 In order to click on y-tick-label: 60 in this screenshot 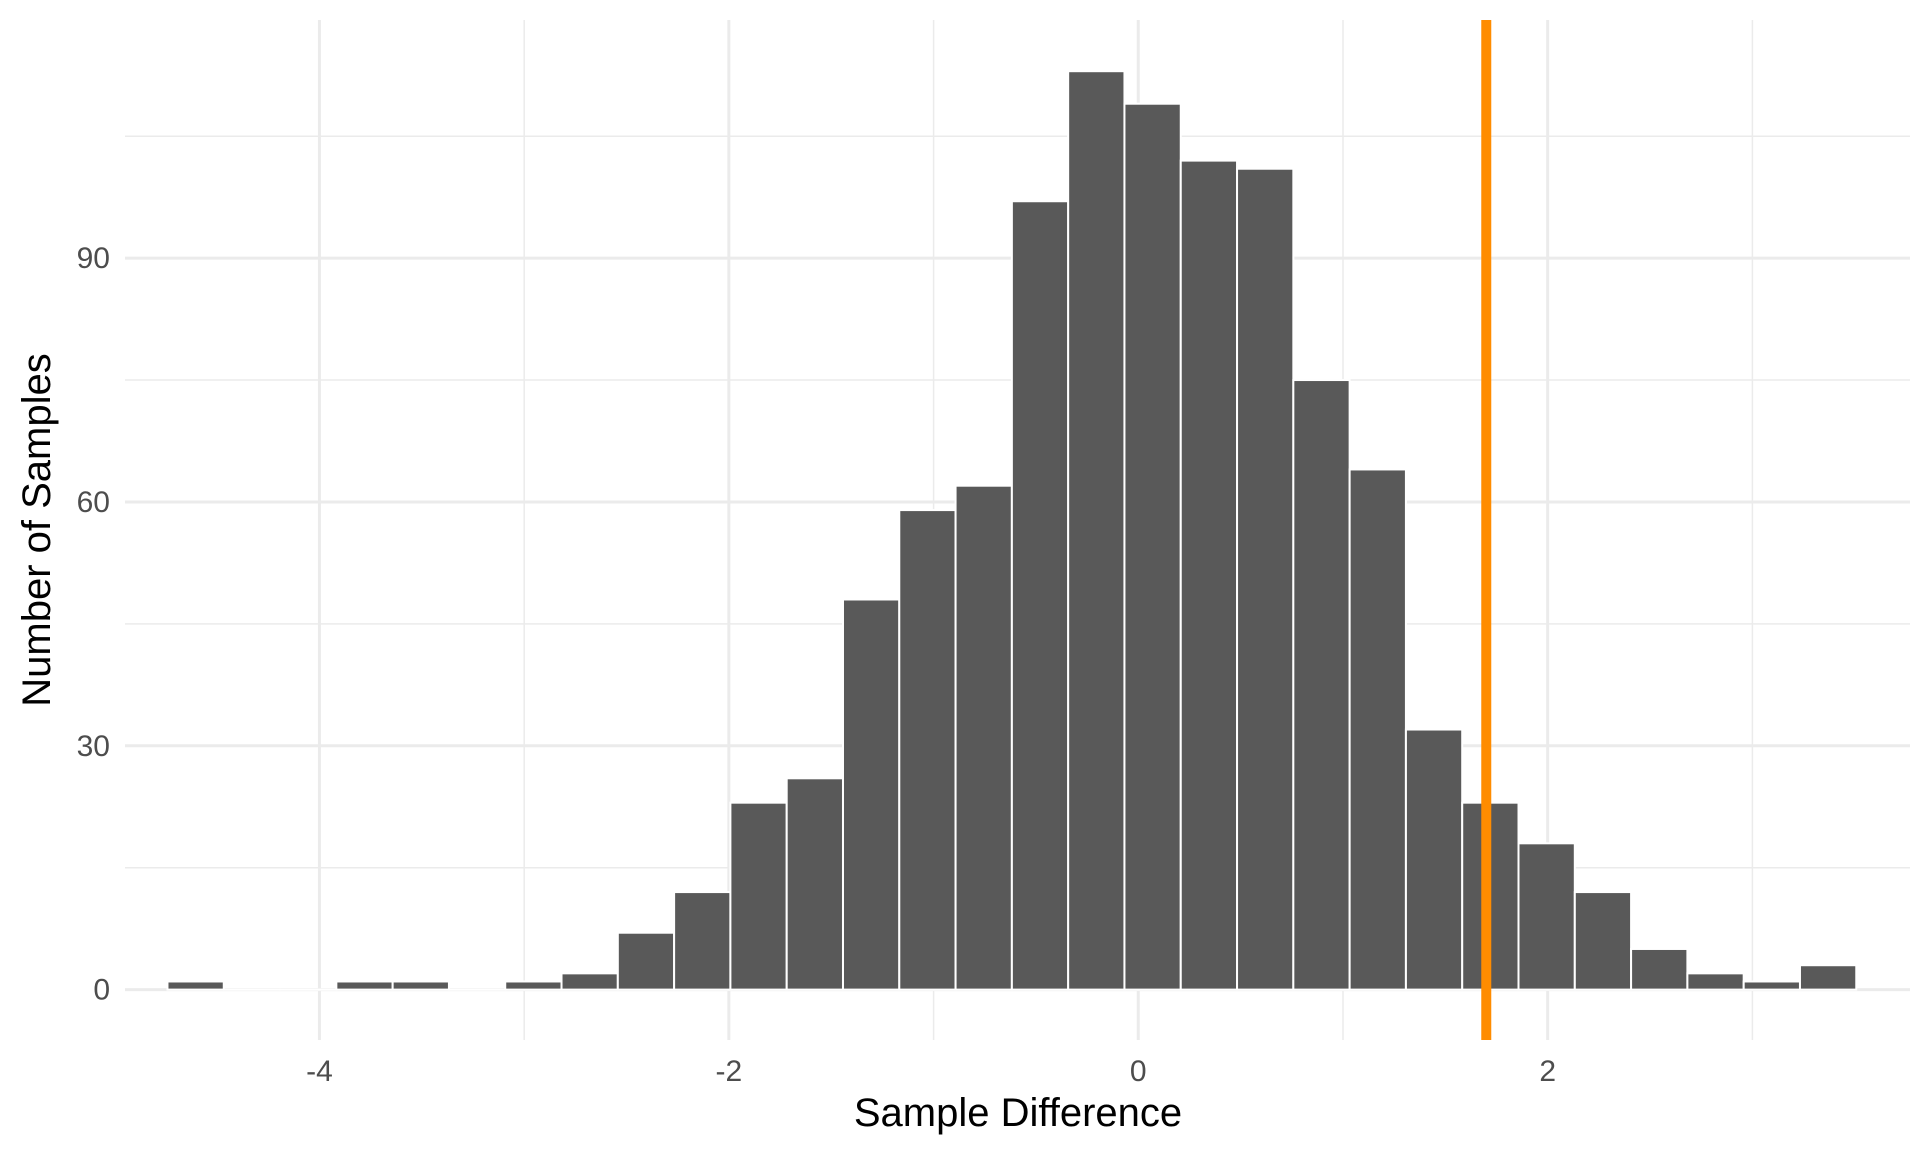, I will do `click(93, 502)`.